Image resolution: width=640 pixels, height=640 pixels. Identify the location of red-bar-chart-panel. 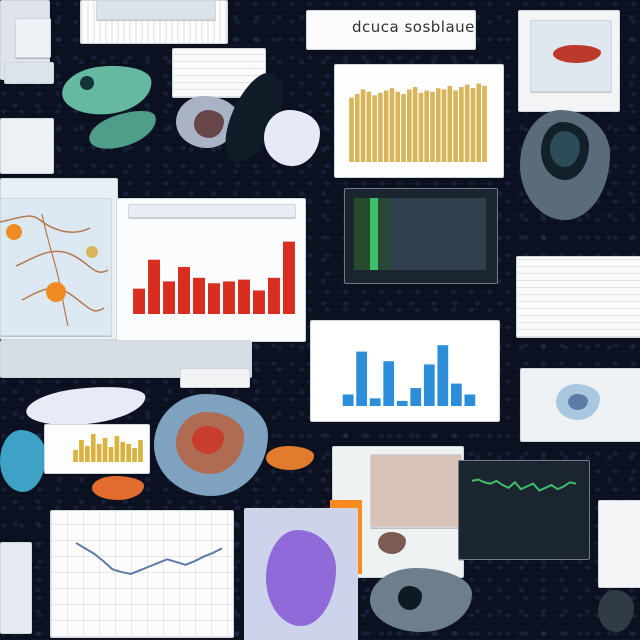
(211, 270).